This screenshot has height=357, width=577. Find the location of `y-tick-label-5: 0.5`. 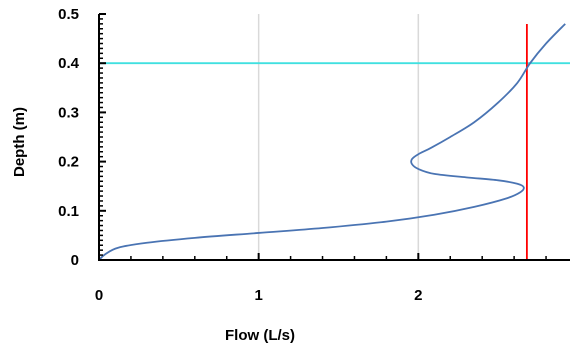

y-tick-label-5: 0.5 is located at coordinates (68, 14).